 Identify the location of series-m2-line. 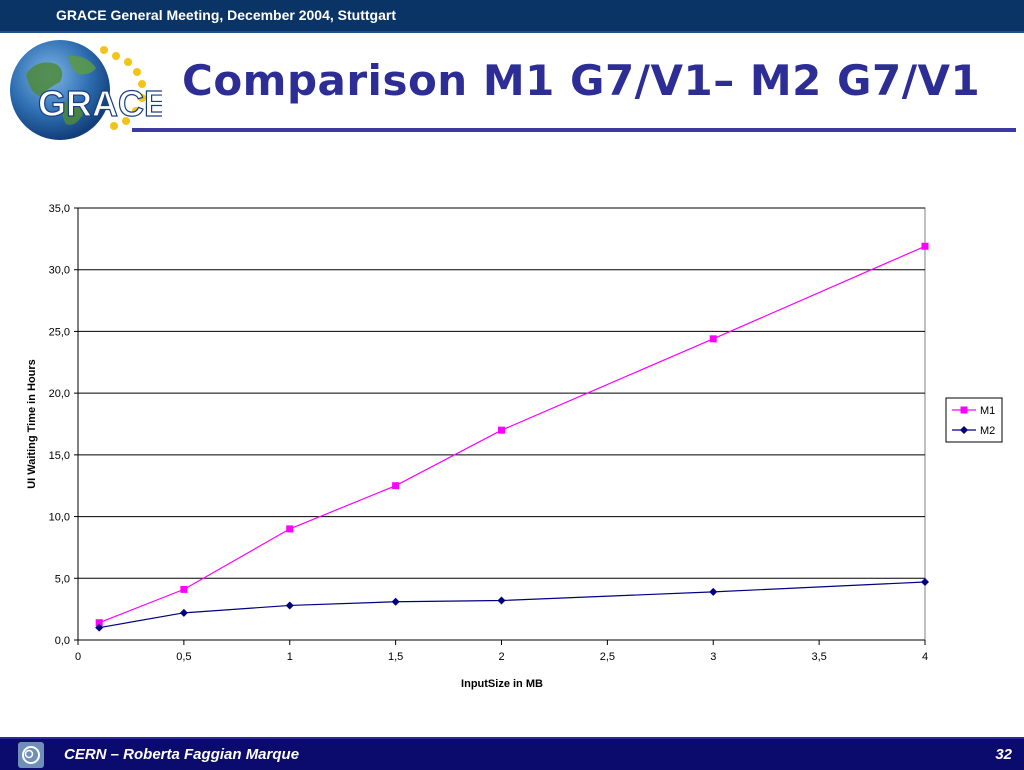
(512, 605).